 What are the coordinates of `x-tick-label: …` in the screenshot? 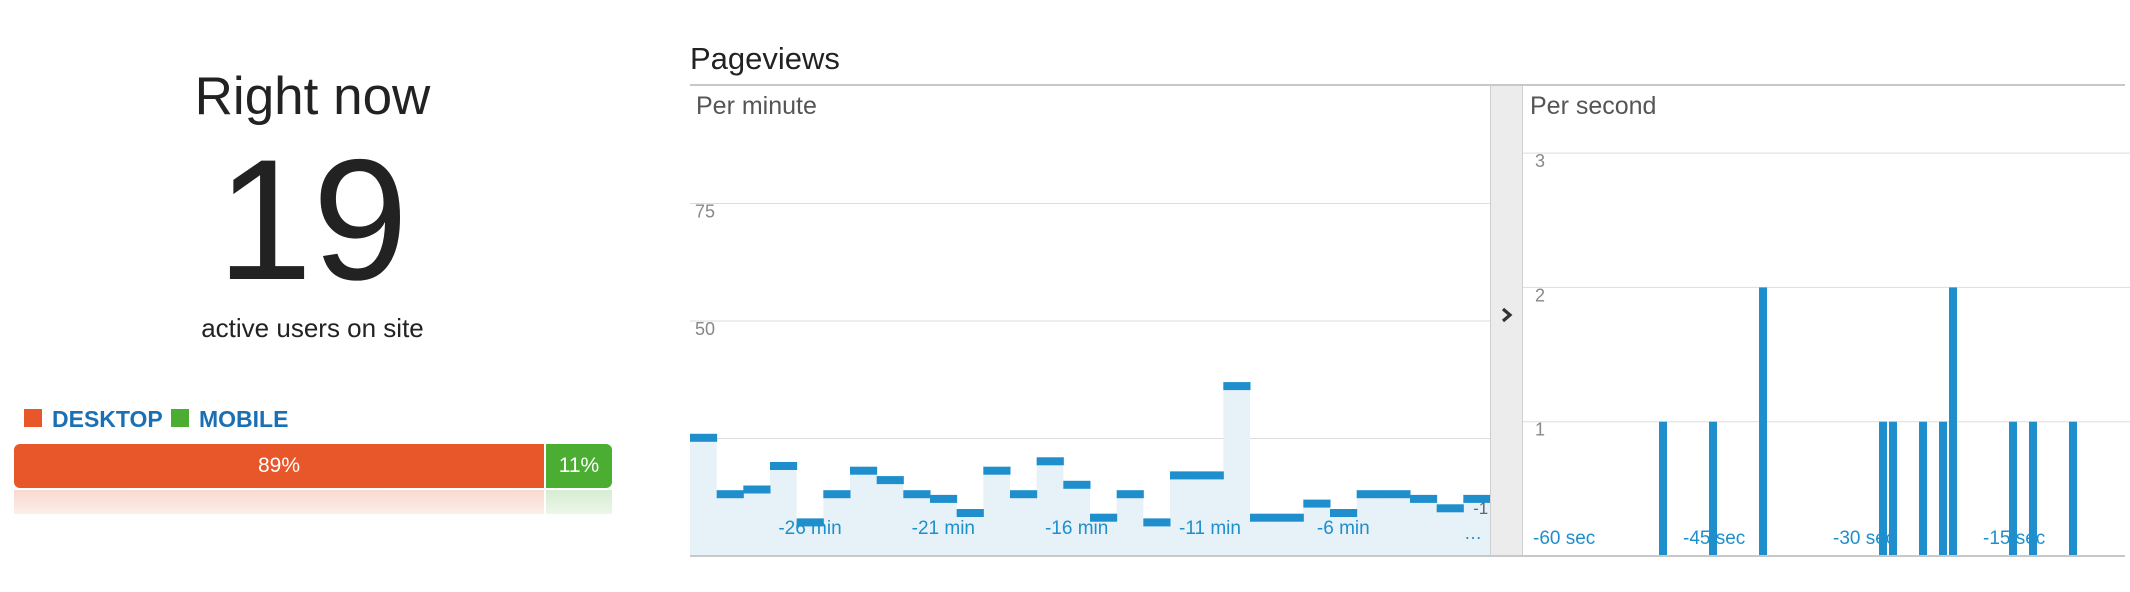 It's located at (1473, 533).